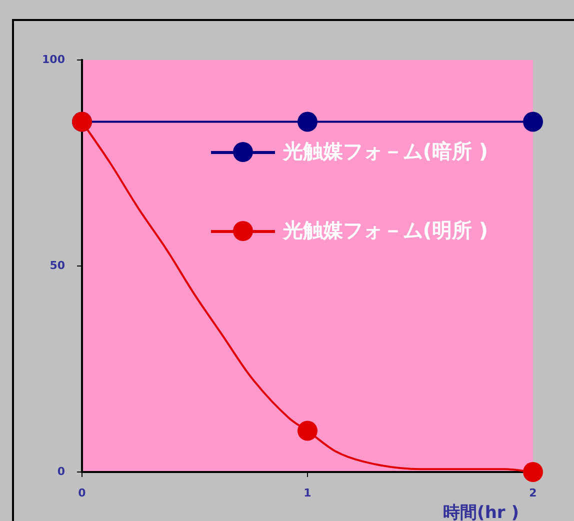 The height and width of the screenshot is (521, 574). I want to click on y-tick-label: 50, so click(58, 265).